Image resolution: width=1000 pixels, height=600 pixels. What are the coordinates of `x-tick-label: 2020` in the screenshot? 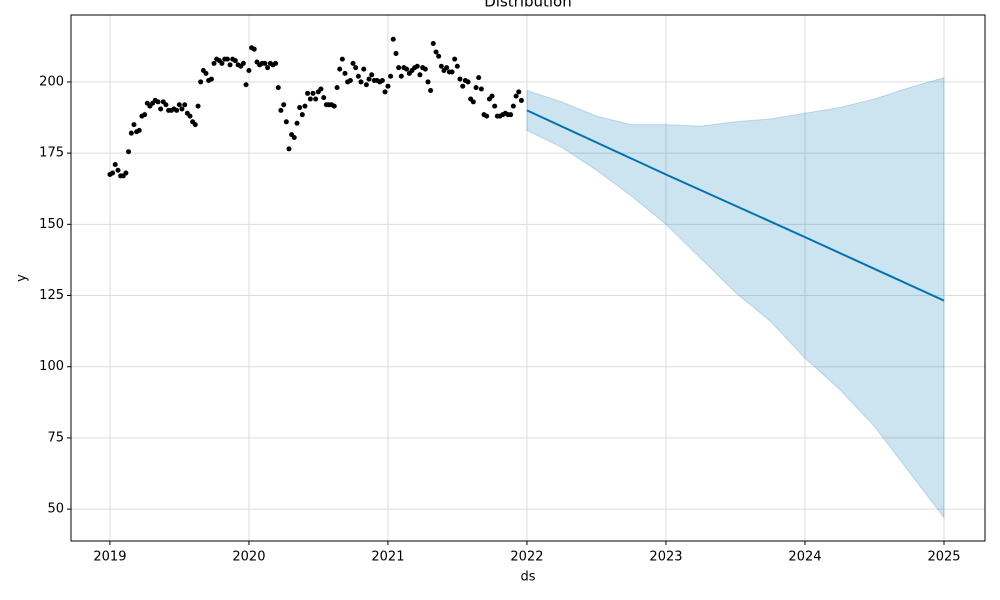 It's located at (248, 557).